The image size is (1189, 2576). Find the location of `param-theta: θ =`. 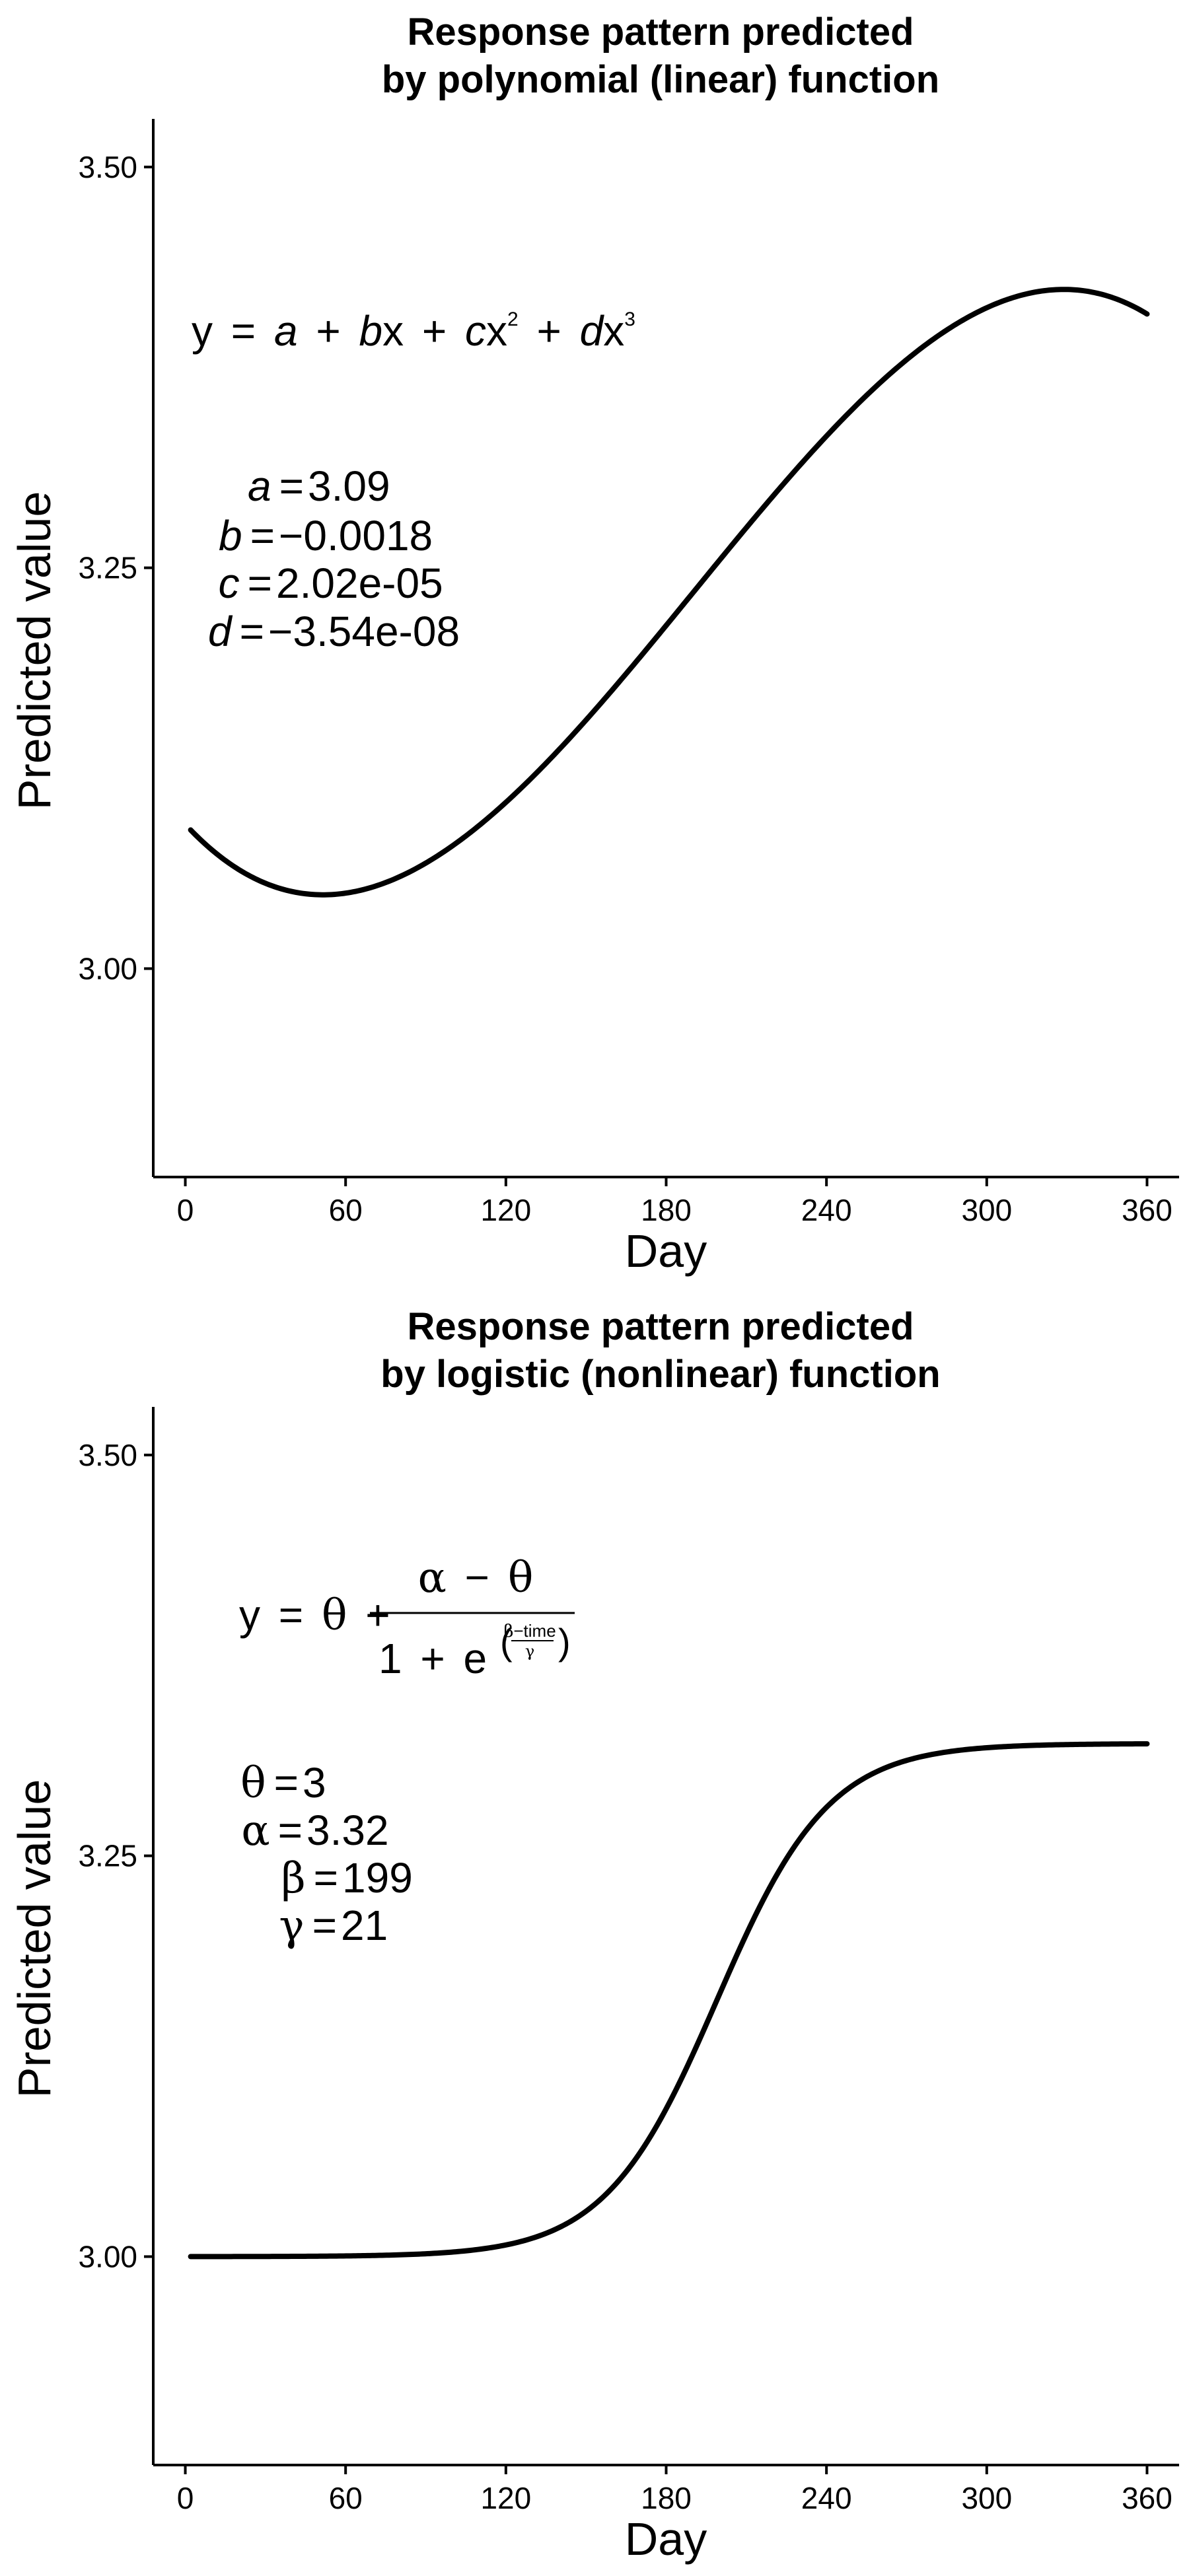

param-theta: θ = is located at coordinates (269, 1784).